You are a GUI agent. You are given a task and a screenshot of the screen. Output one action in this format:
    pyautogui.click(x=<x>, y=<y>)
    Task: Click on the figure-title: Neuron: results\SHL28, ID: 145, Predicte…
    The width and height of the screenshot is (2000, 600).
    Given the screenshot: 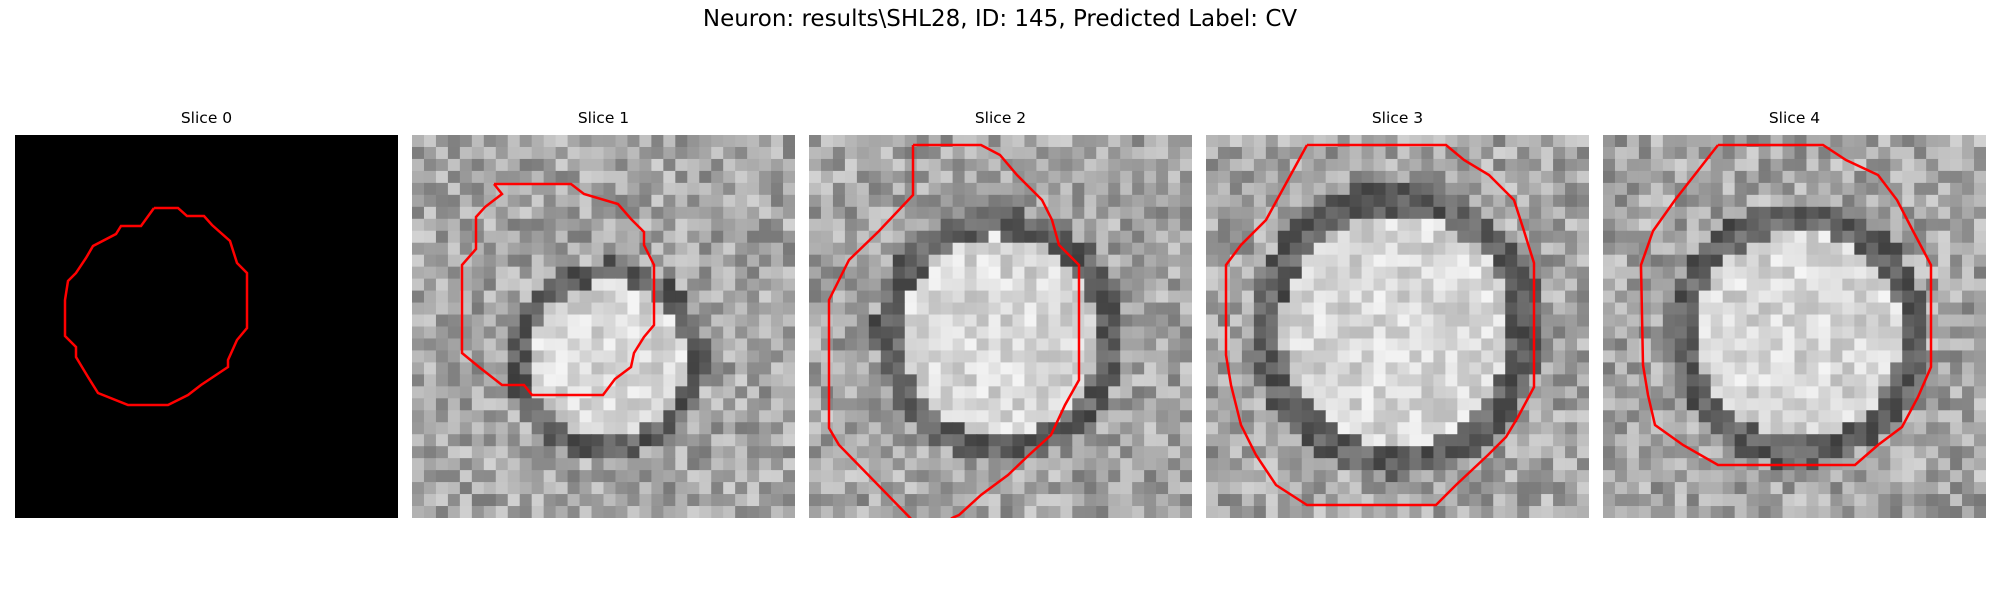 What is the action you would take?
    pyautogui.click(x=1000, y=19)
    